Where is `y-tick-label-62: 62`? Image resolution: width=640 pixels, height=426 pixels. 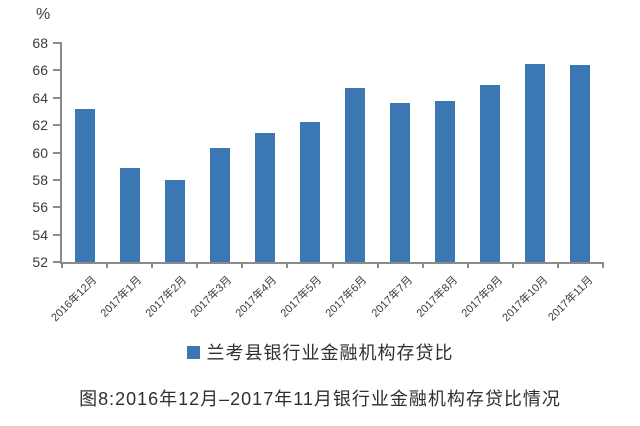
y-tick-label-62: 62 is located at coordinates (40, 125).